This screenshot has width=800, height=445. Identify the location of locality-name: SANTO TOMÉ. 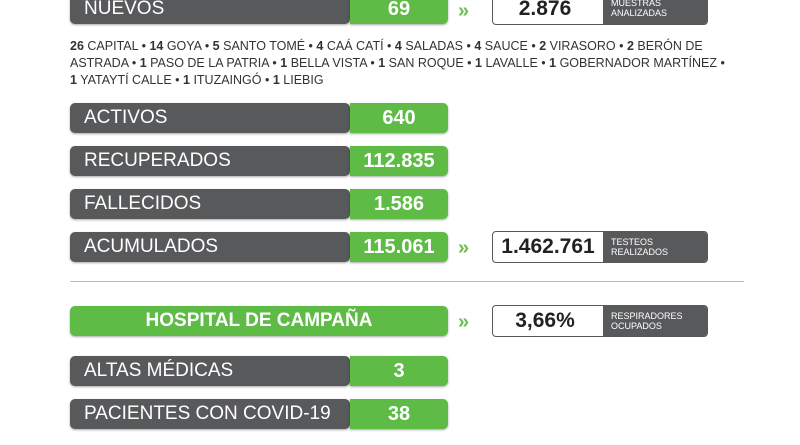
(264, 46).